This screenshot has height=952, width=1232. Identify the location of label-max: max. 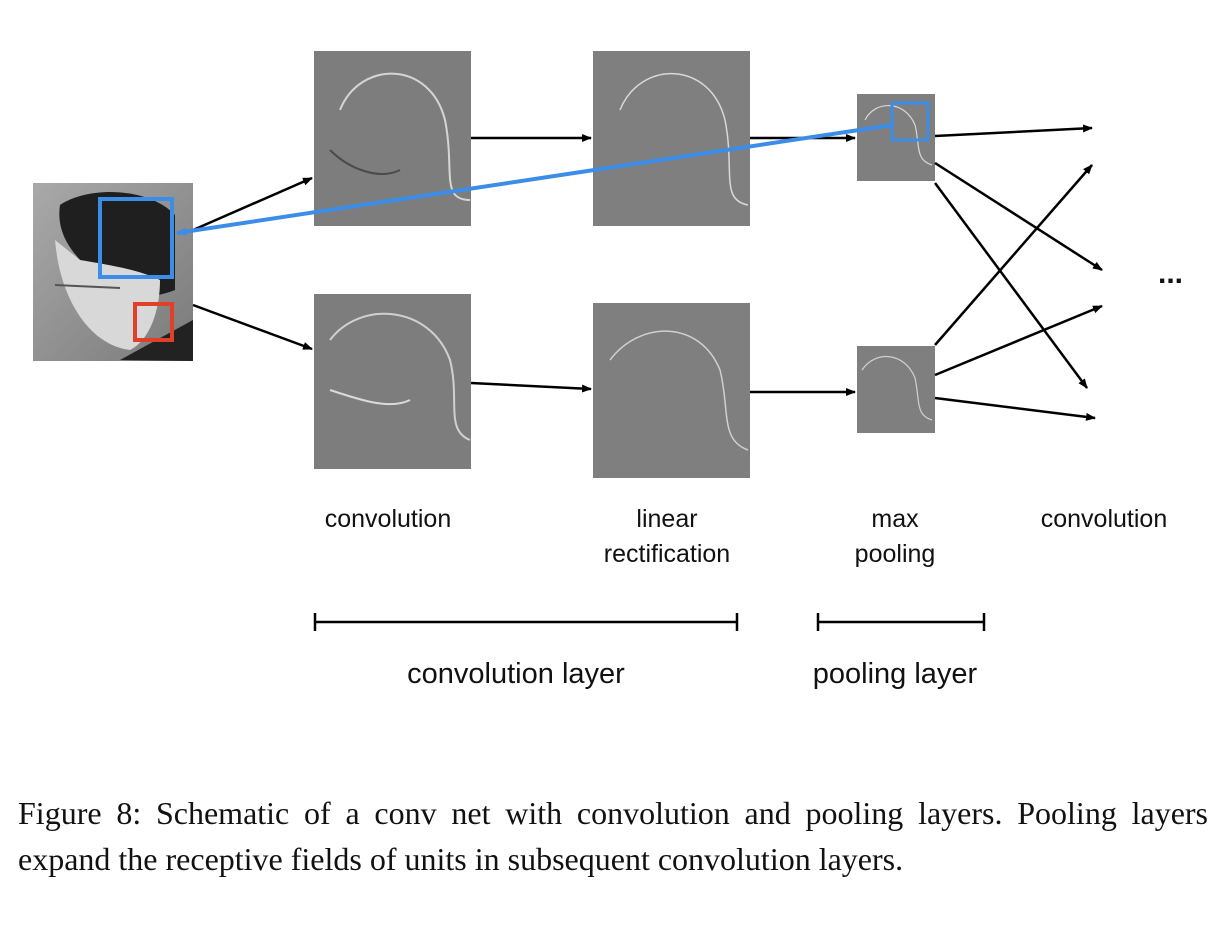
(895, 519).